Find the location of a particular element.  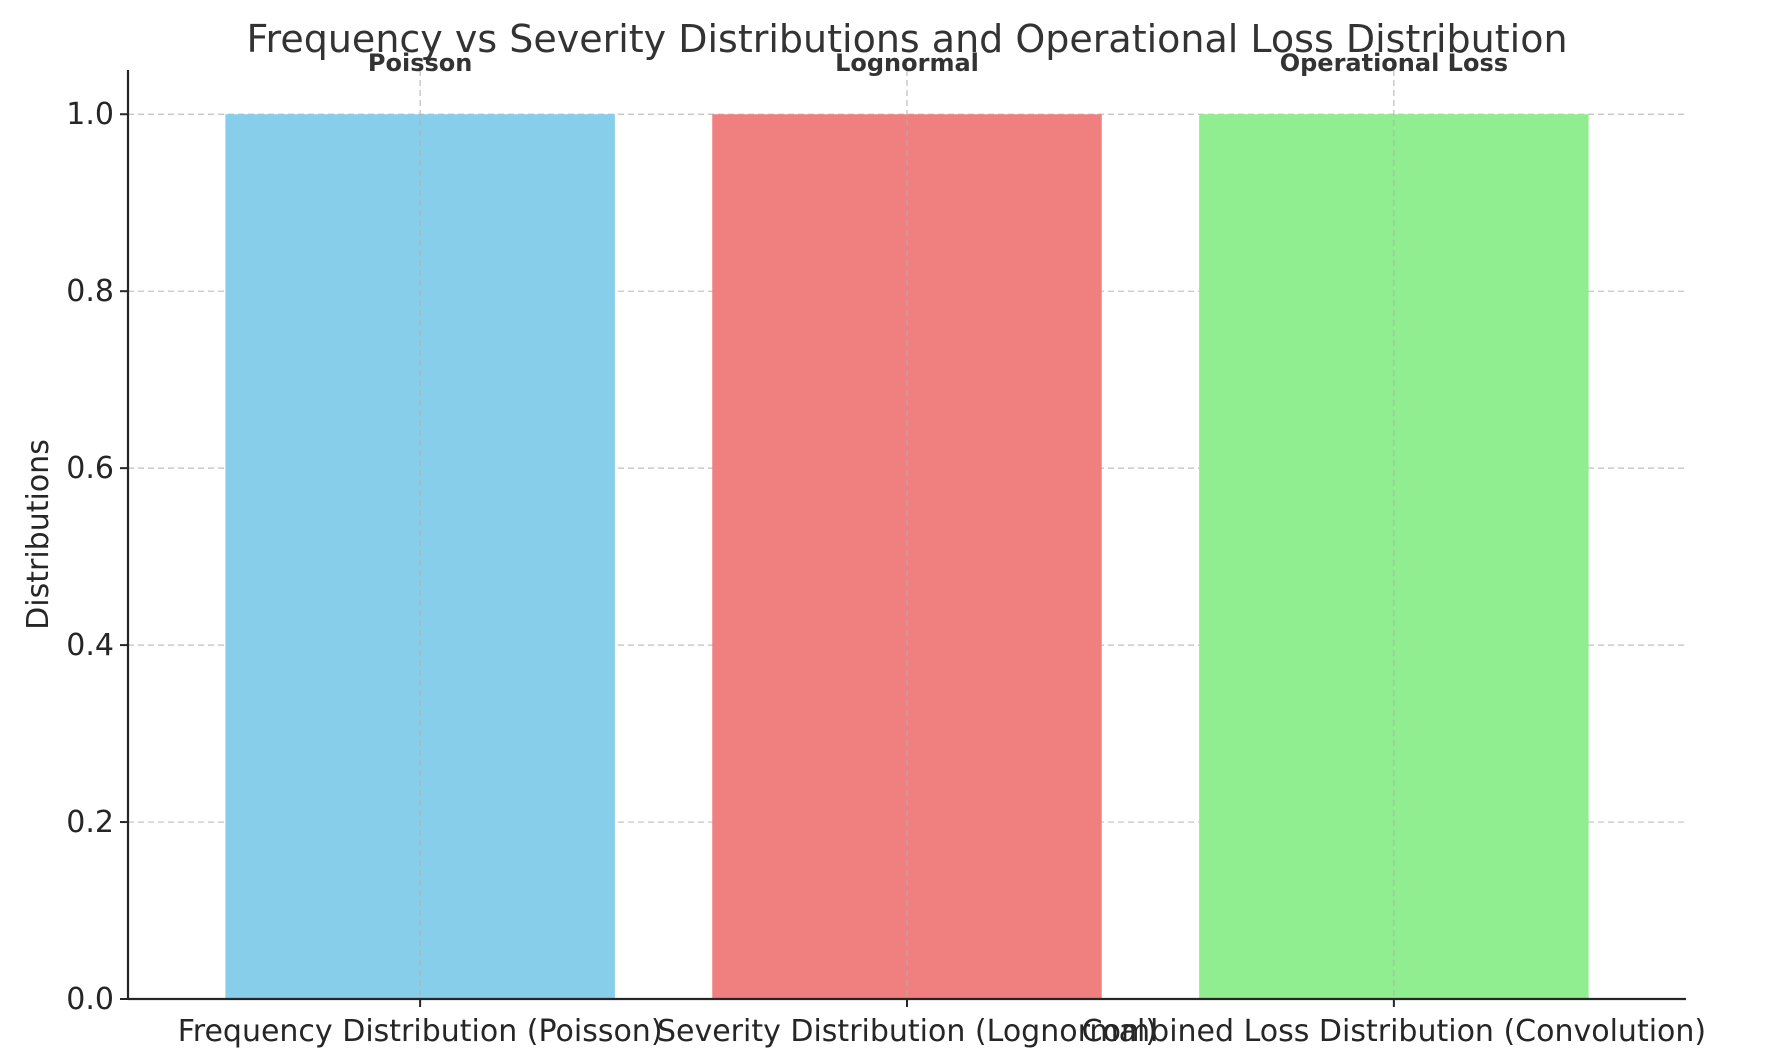

bar-data-label: Poisson is located at coordinates (420, 63).